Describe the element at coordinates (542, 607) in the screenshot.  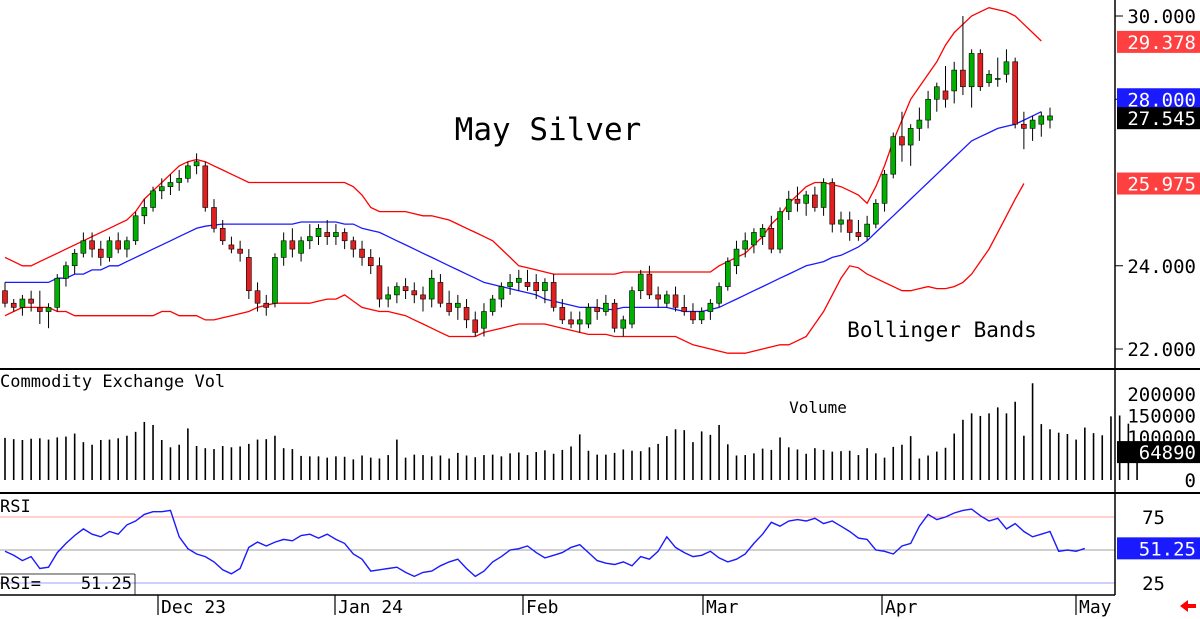
I see `date-label: Feb` at that location.